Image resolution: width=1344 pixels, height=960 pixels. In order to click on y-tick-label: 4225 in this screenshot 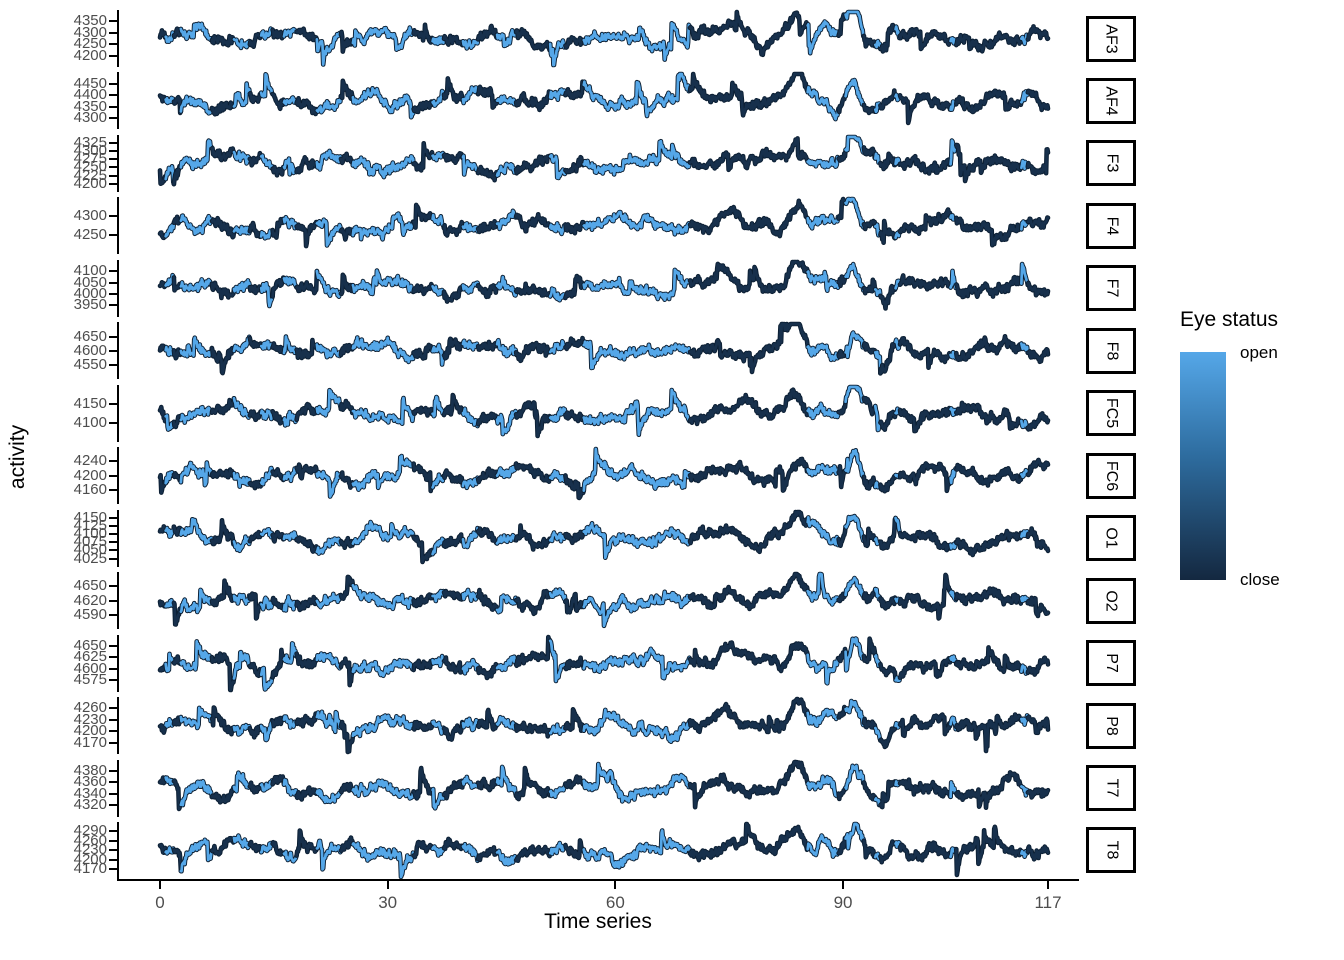, I will do `click(90, 175)`.